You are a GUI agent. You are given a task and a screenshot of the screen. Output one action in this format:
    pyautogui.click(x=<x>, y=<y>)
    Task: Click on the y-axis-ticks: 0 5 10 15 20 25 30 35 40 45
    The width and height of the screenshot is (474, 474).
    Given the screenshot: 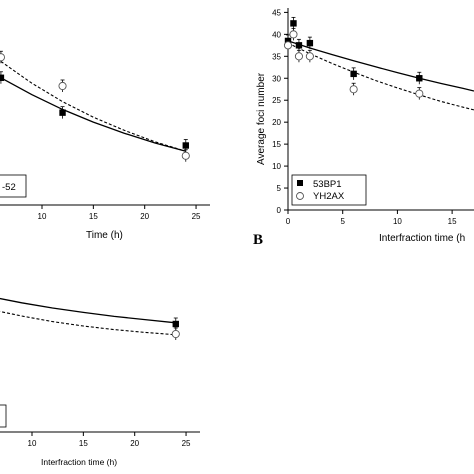 What is the action you would take?
    pyautogui.click(x=280, y=111)
    